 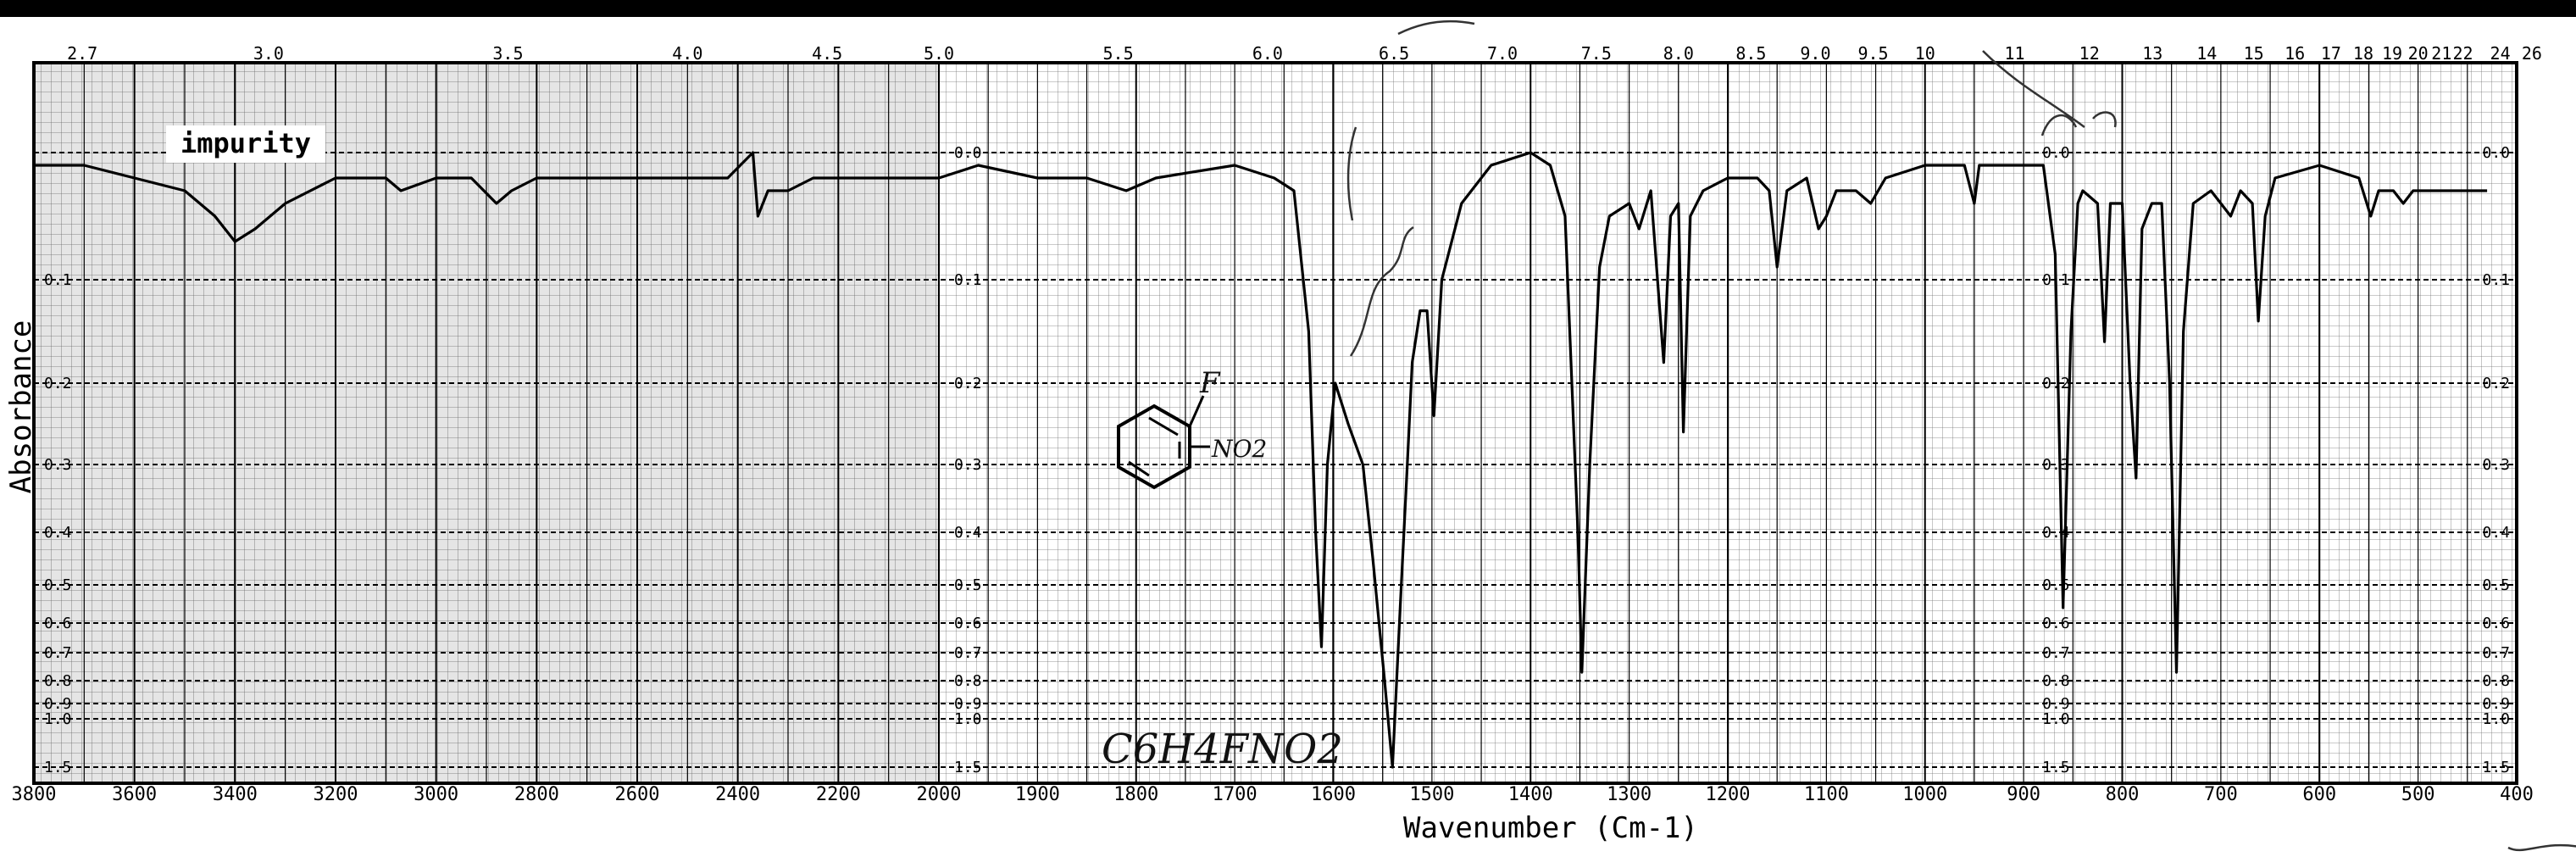 I want to click on x-tick-label: 1300, so click(x=1629, y=794).